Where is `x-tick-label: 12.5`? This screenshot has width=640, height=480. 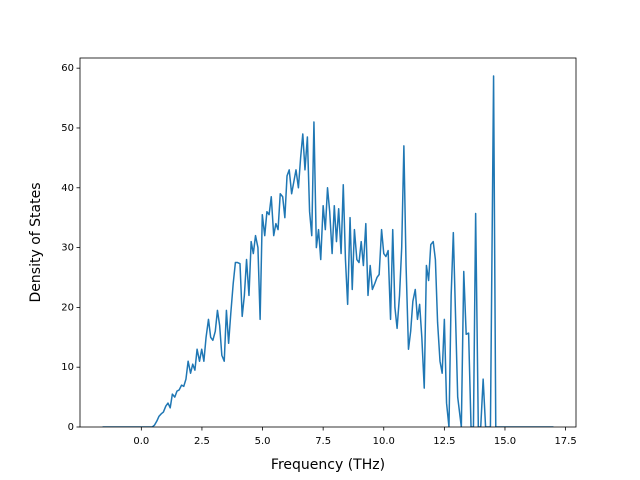
x-tick-label: 12.5 is located at coordinates (444, 441).